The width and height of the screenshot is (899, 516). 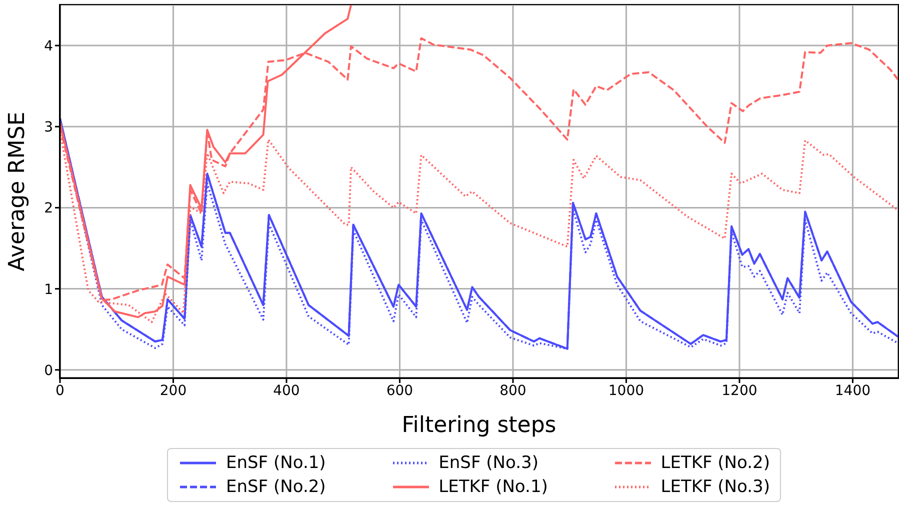 What do you see at coordinates (626, 390) in the screenshot?
I see `x-tick-label: 1000` at bounding box center [626, 390].